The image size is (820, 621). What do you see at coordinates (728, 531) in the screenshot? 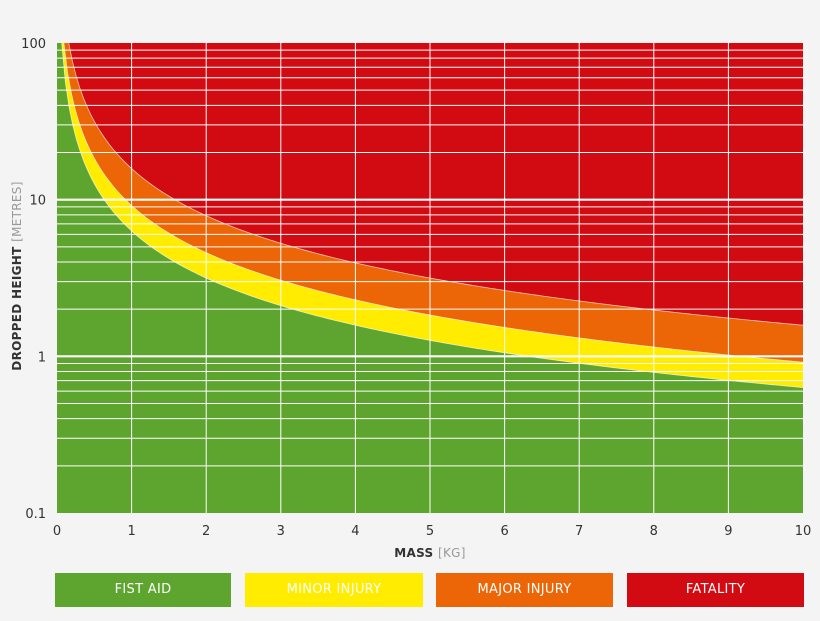
I see `x-tick-label: 9` at bounding box center [728, 531].